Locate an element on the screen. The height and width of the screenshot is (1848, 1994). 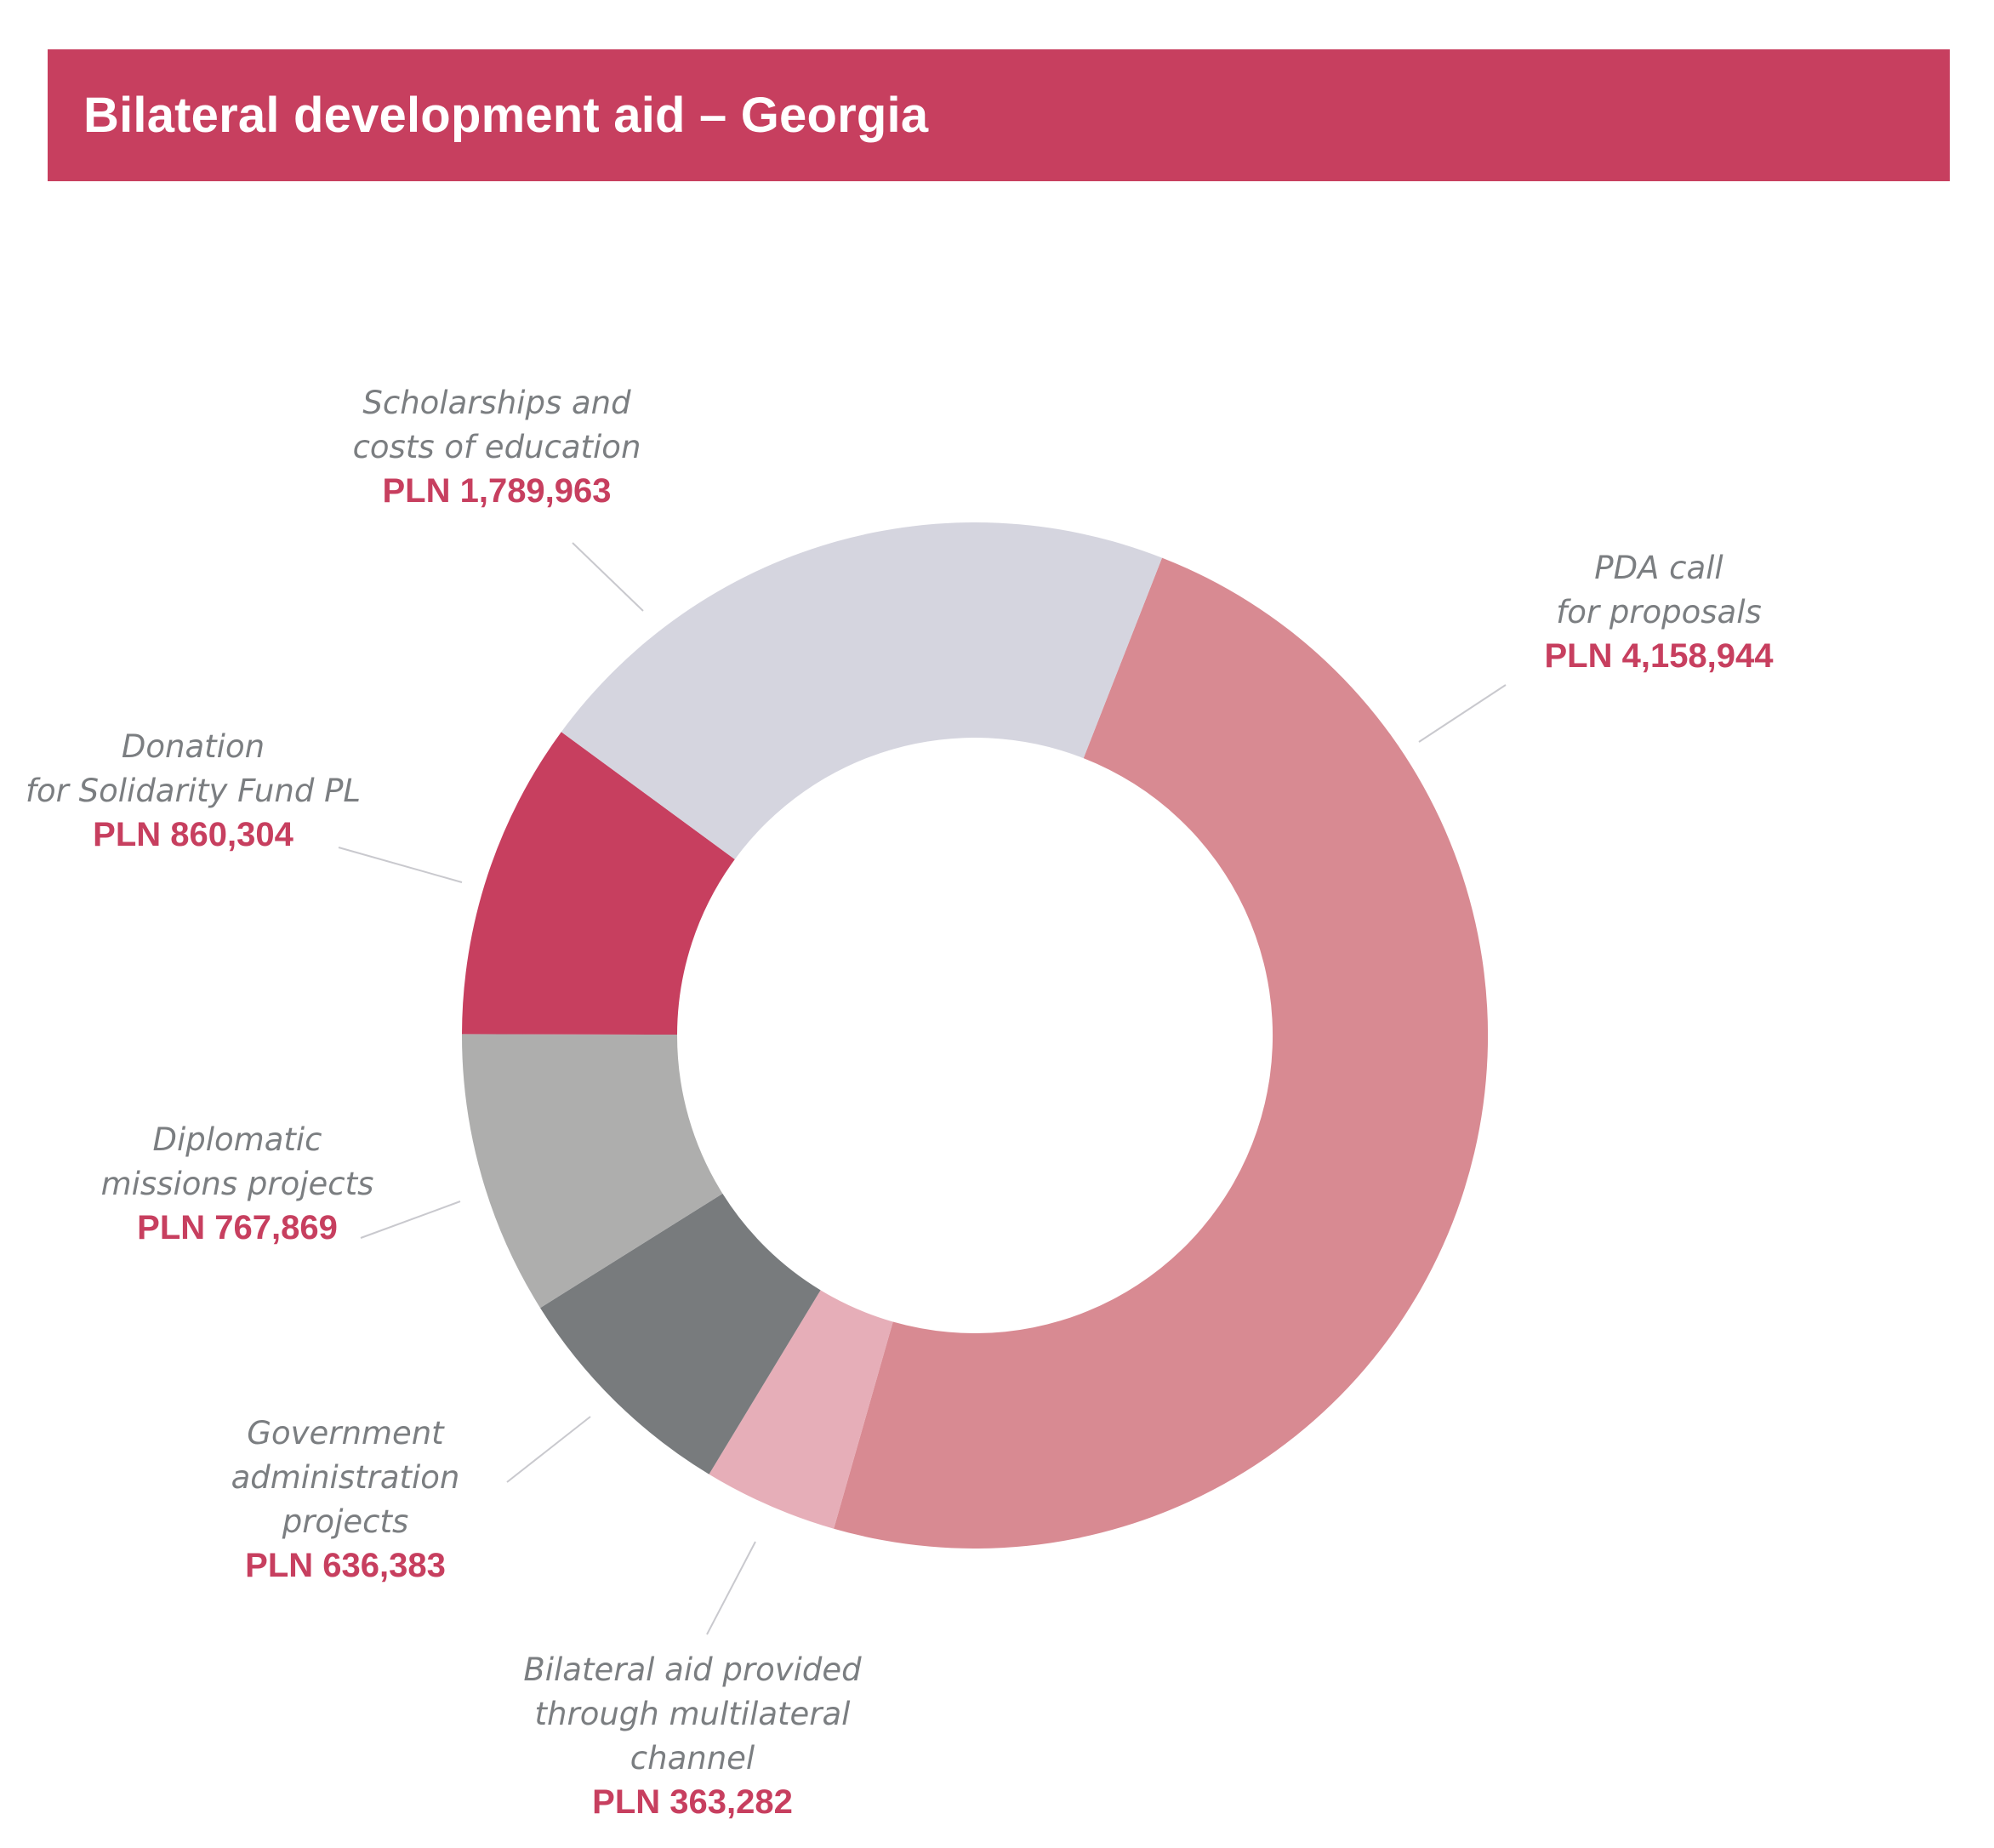
leader-line-government is located at coordinates (548, 1449).